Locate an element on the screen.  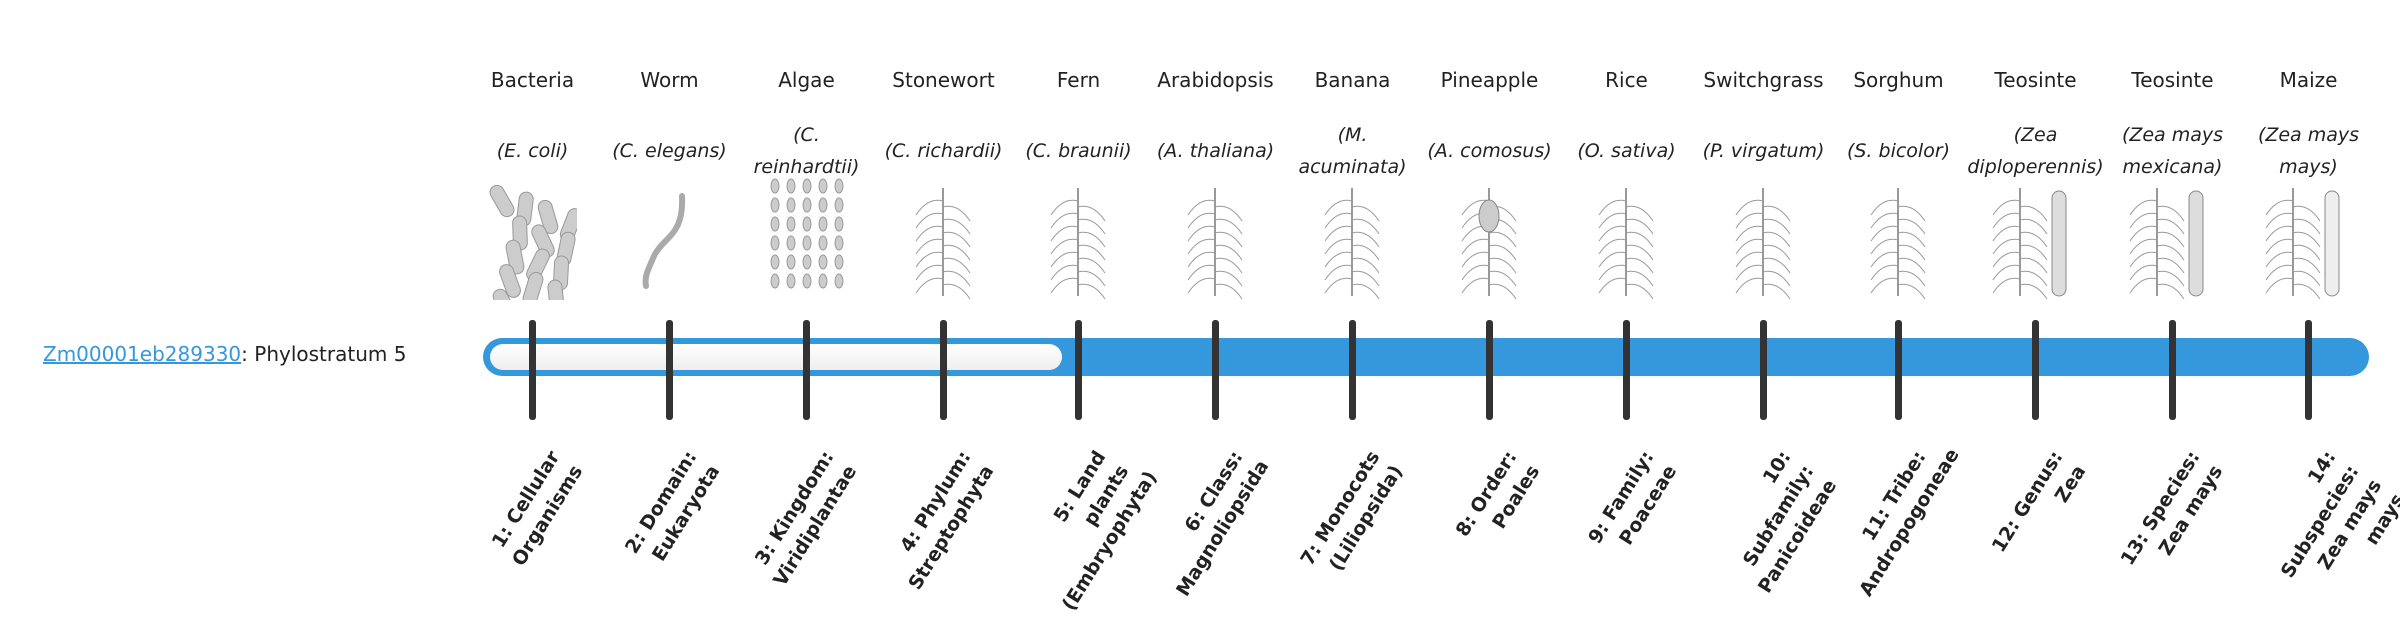
rice-icon is located at coordinates (1626, 238).